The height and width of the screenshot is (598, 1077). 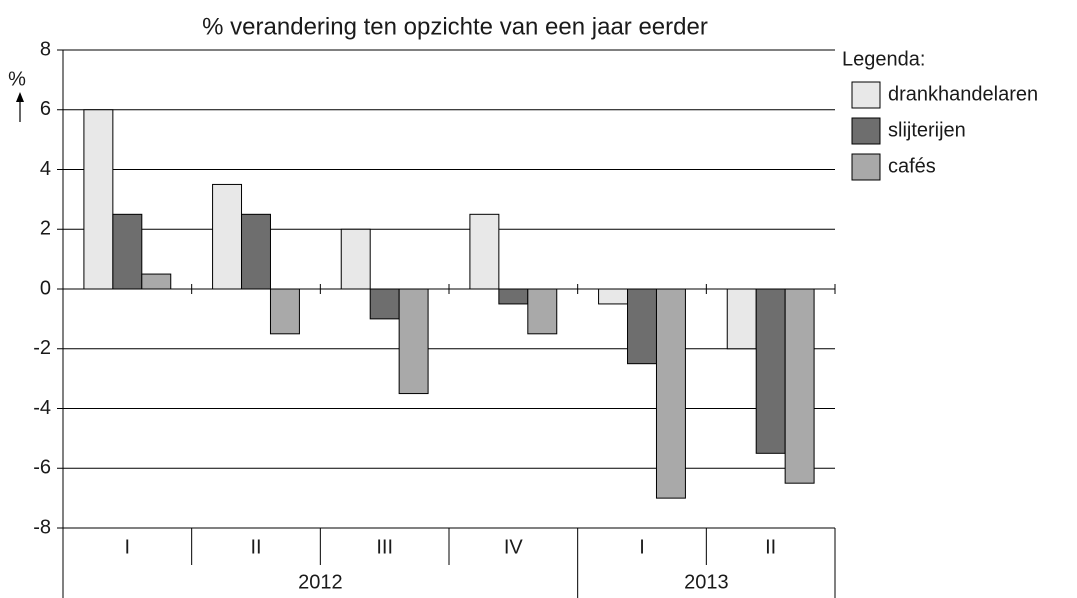 What do you see at coordinates (45, 169) in the screenshot?
I see `y-tick-label: 4` at bounding box center [45, 169].